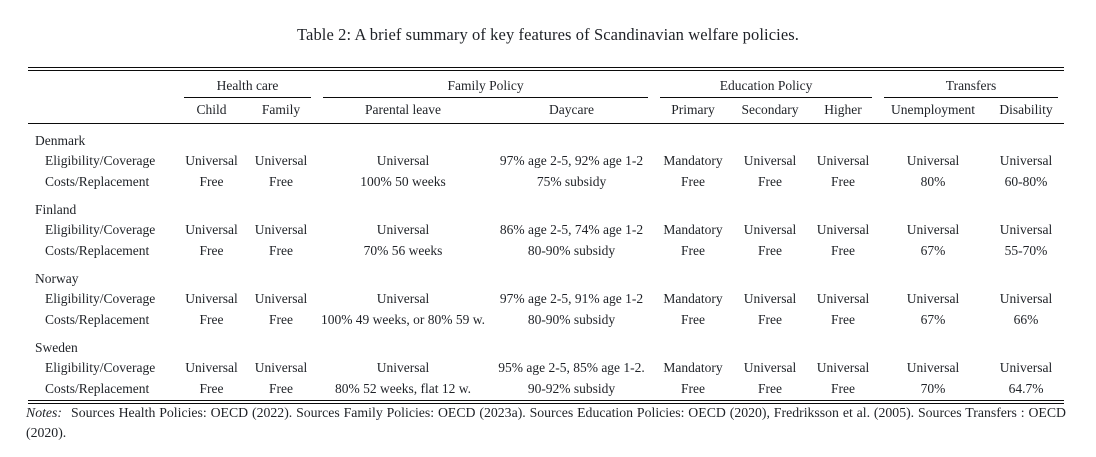 The width and height of the screenshot is (1096, 457). I want to click on table-cell: 55-70%, so click(1026, 250).